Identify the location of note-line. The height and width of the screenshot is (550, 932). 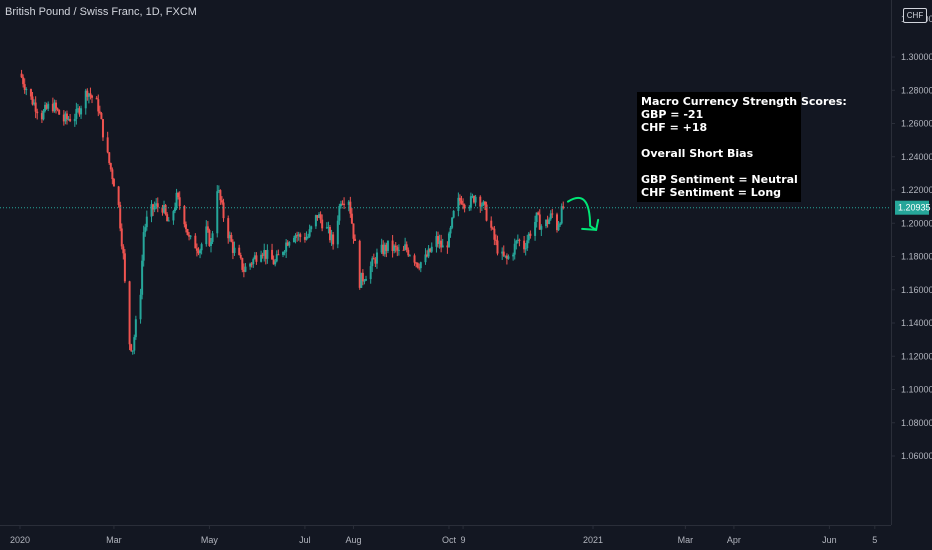
(719, 166).